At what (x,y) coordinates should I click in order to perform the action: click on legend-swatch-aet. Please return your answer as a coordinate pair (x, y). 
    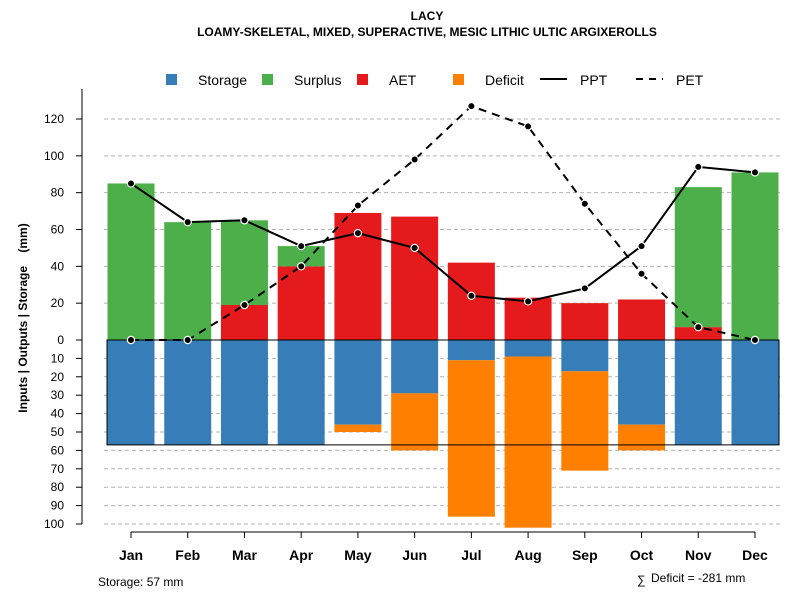
    Looking at the image, I should click on (362, 79).